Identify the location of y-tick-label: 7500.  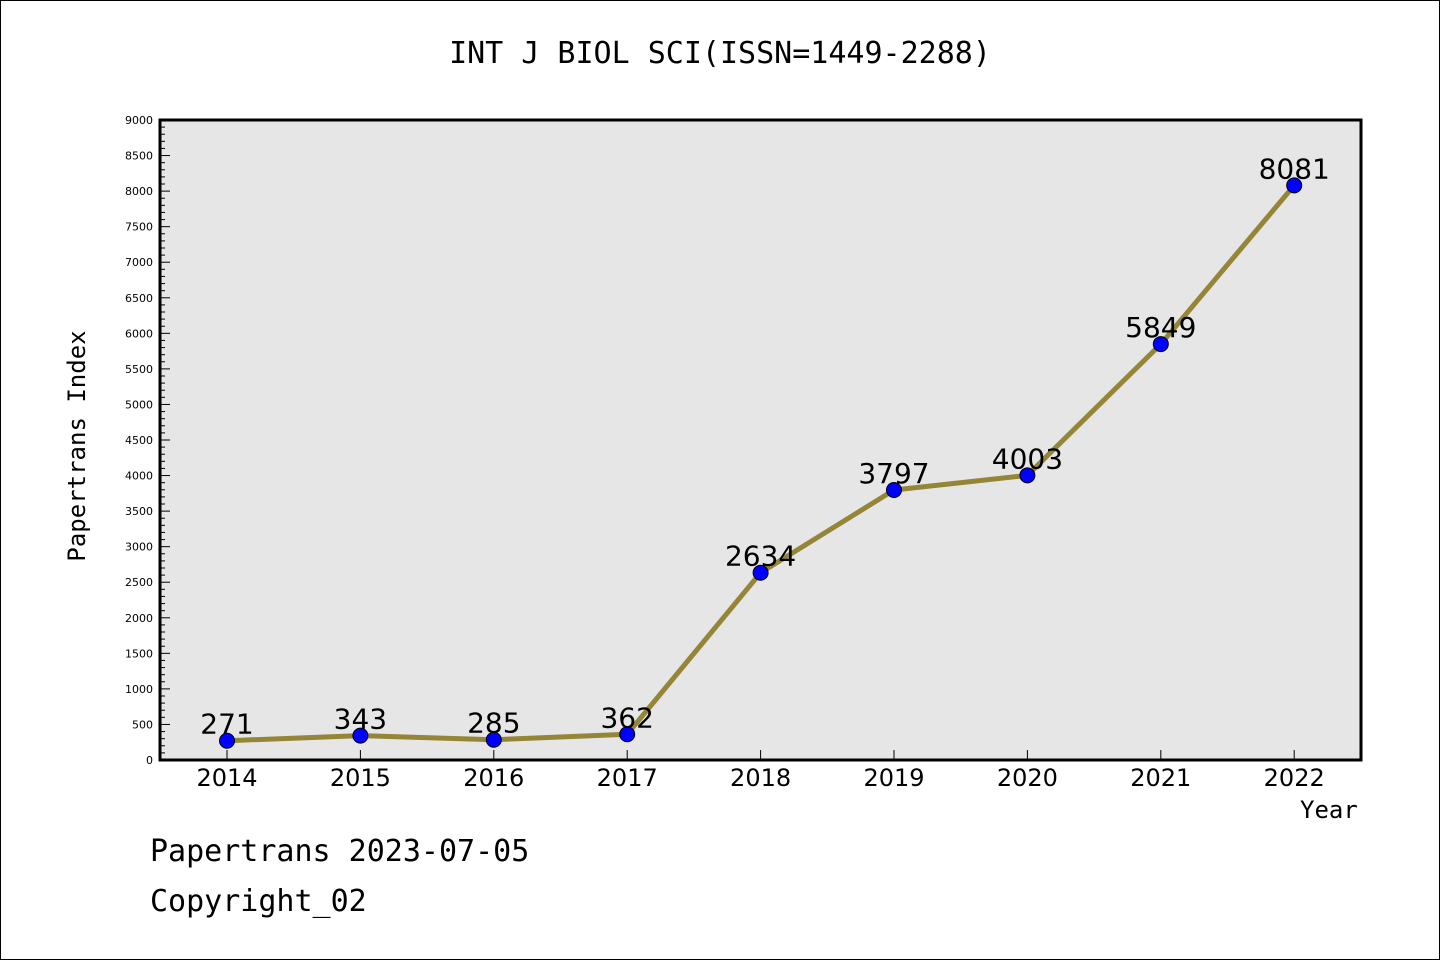
(139, 227).